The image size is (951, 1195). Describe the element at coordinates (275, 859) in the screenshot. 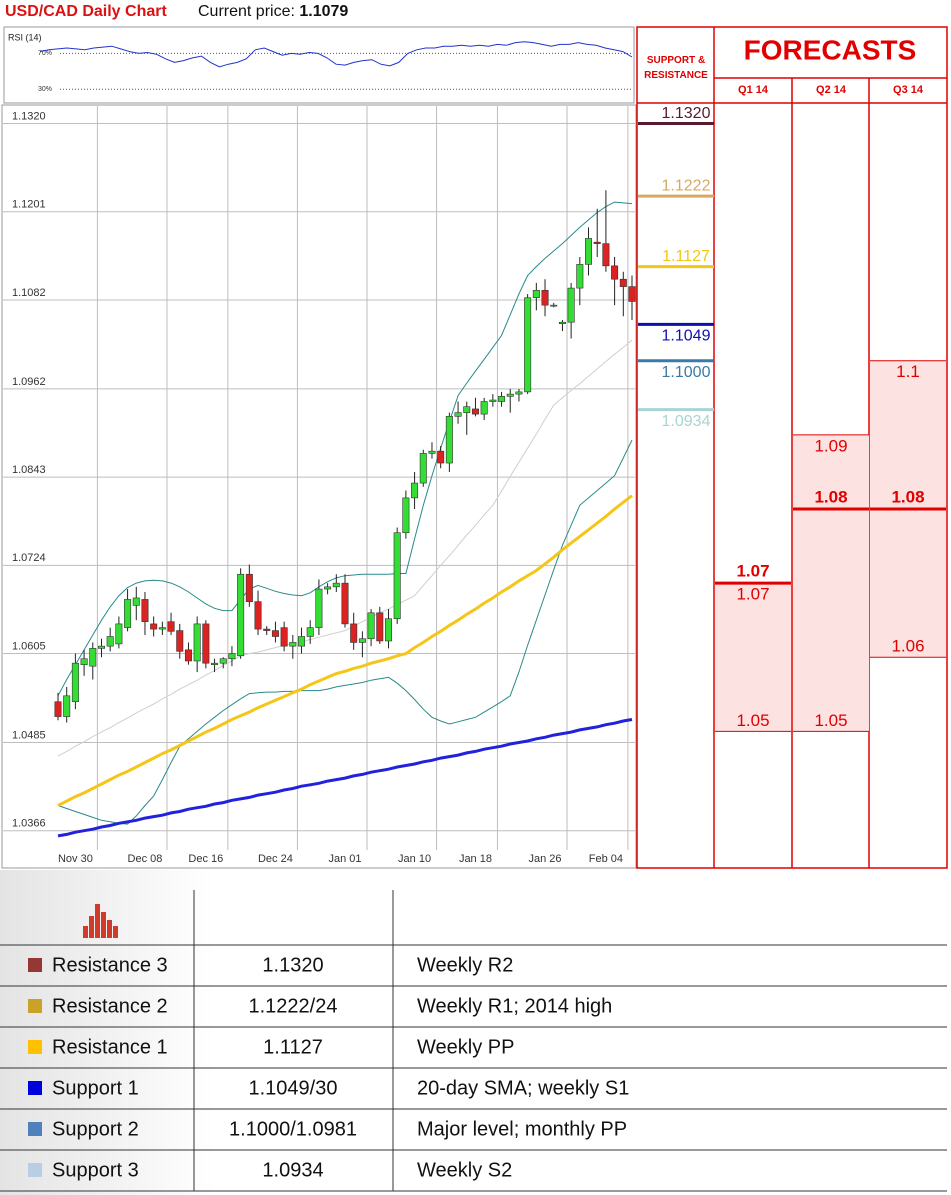

I see `x-tick-label: Dec 24` at that location.